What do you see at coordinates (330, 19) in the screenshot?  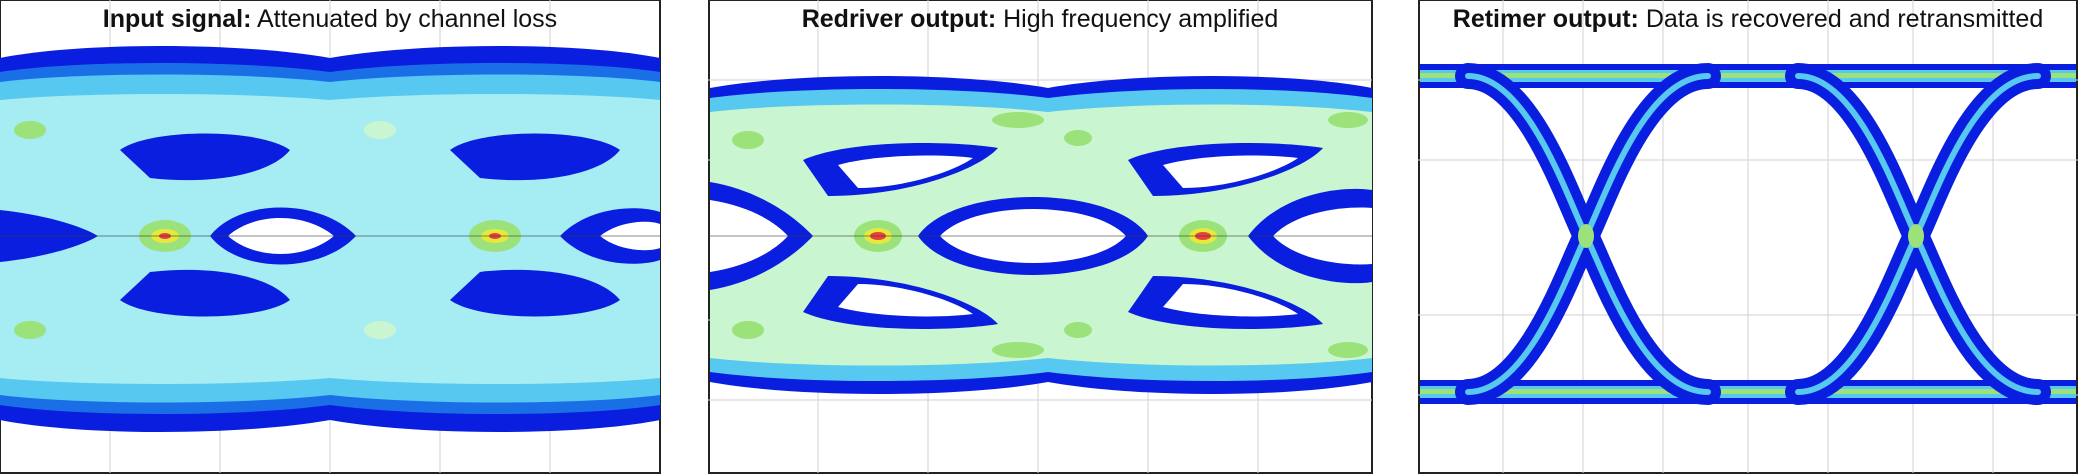 I see `panel-title: Input signal: Attenuated by channel loss` at bounding box center [330, 19].